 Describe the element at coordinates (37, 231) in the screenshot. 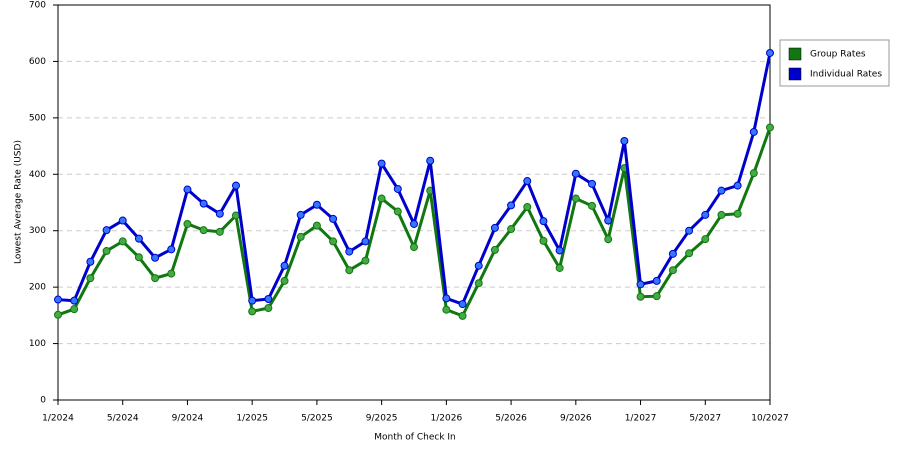

I see `y-tick-label: 300` at that location.